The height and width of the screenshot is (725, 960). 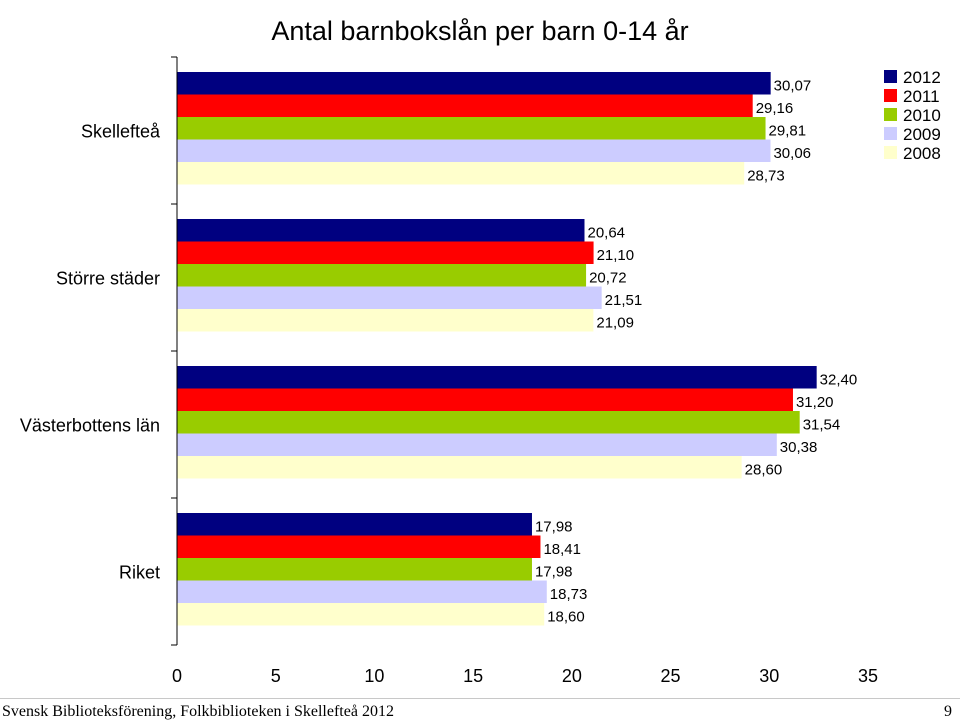 What do you see at coordinates (139, 573) in the screenshot?
I see `category-label: Riket` at bounding box center [139, 573].